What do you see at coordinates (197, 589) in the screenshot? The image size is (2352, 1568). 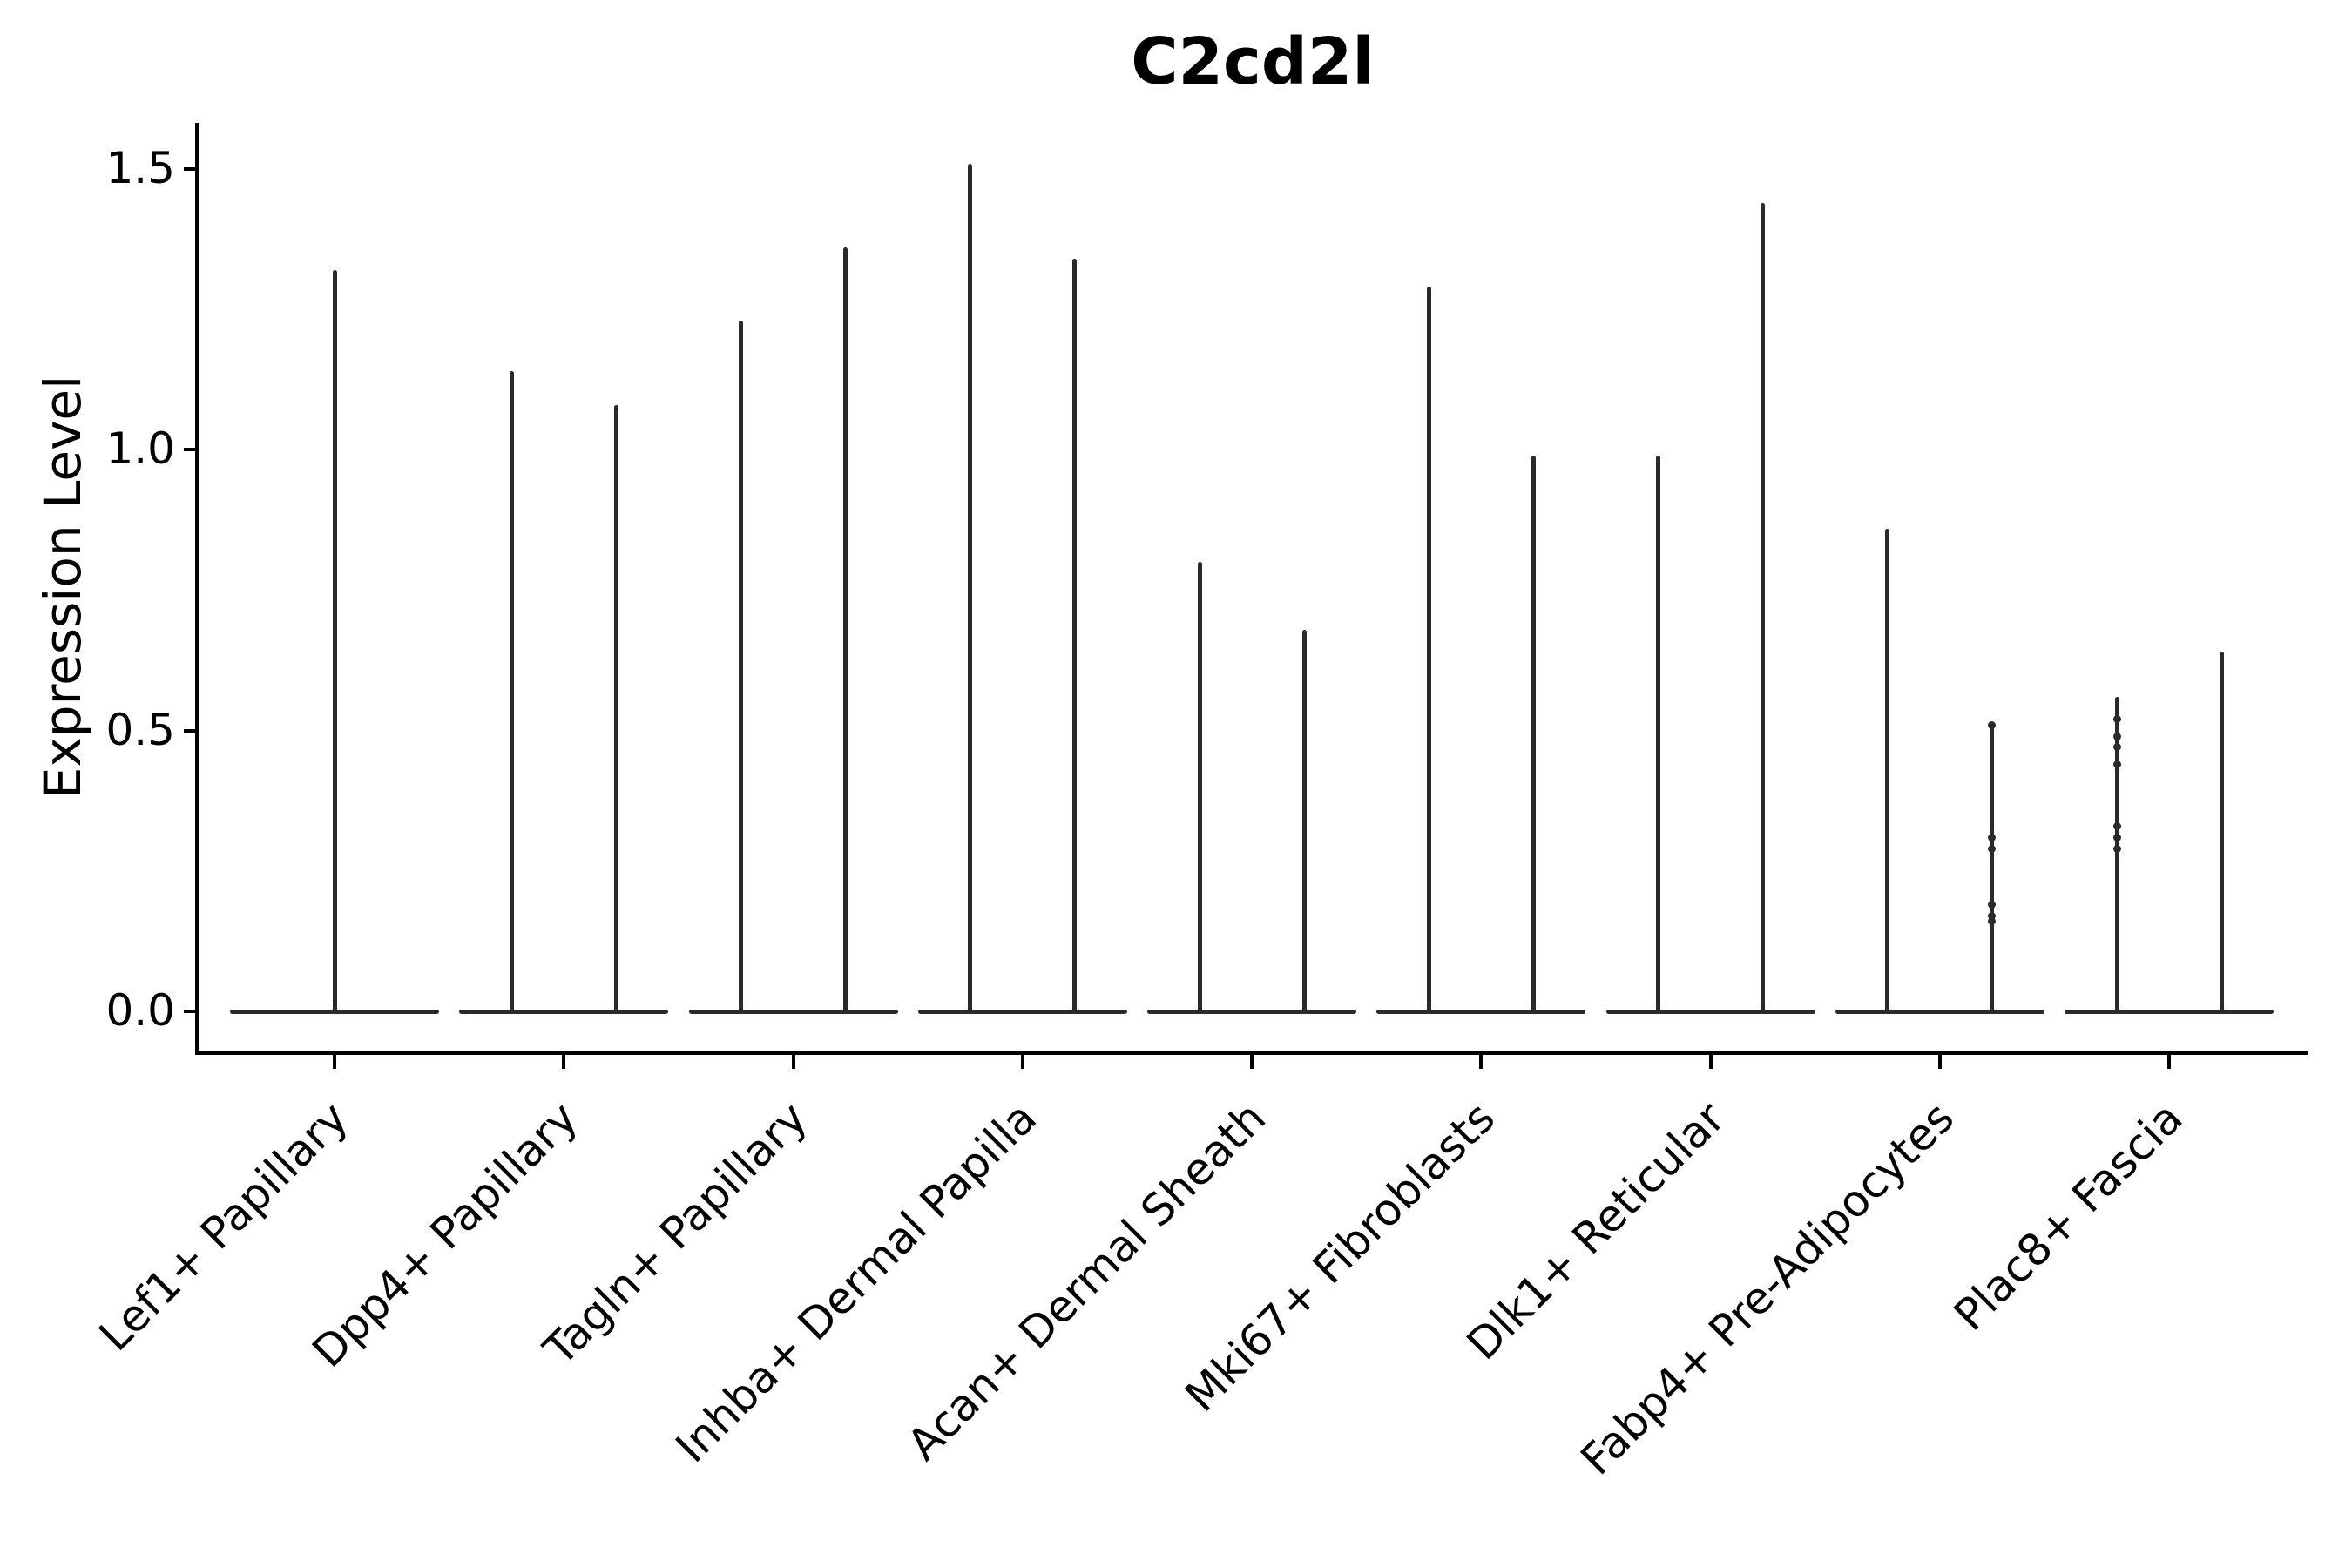 I see `y-axis-line` at bounding box center [197, 589].